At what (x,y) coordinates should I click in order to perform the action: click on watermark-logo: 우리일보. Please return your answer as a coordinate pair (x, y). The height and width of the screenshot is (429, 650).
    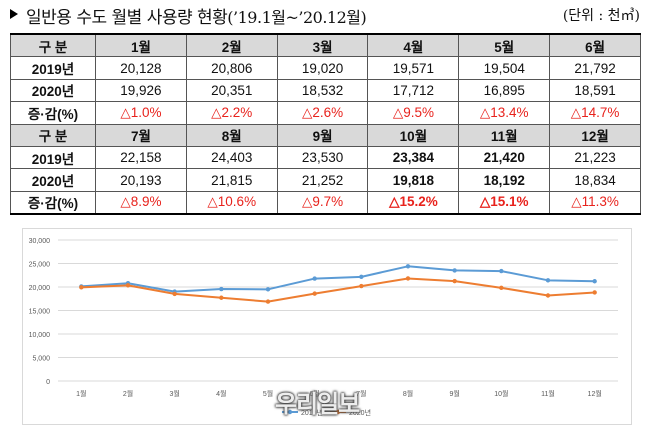
    Looking at the image, I should click on (317, 404).